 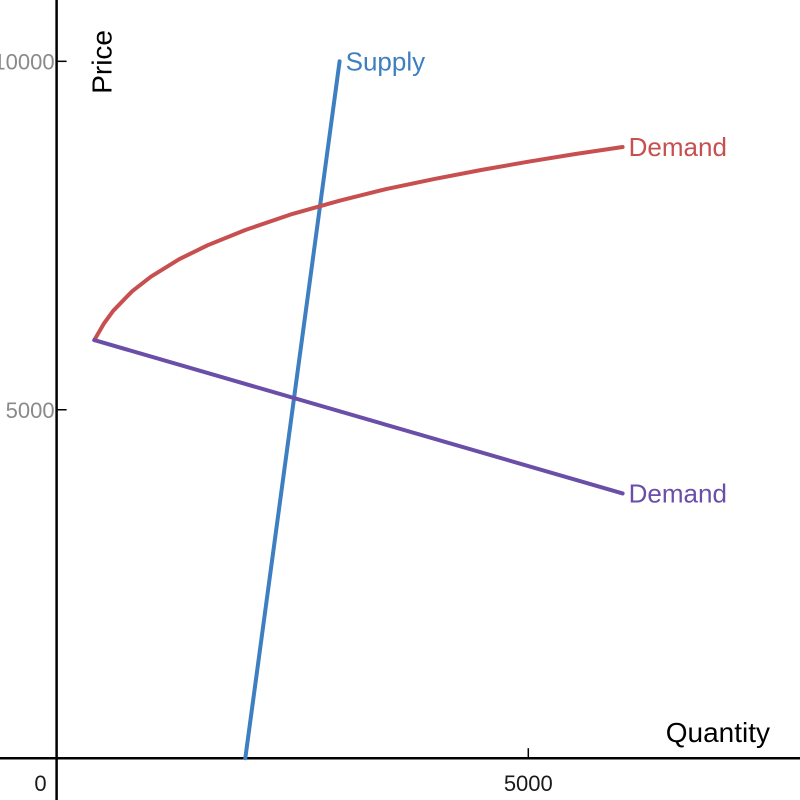 What do you see at coordinates (102, 62) in the screenshot?
I see `y-axis-title: Price` at bounding box center [102, 62].